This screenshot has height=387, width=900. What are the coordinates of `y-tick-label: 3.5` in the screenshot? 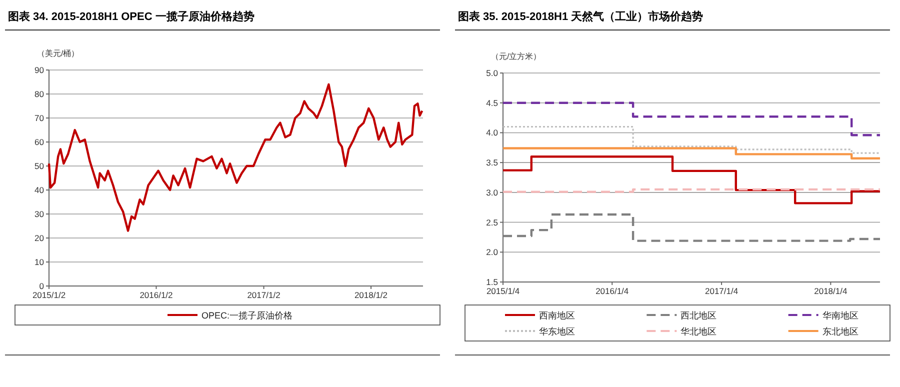 It's located at (492, 163).